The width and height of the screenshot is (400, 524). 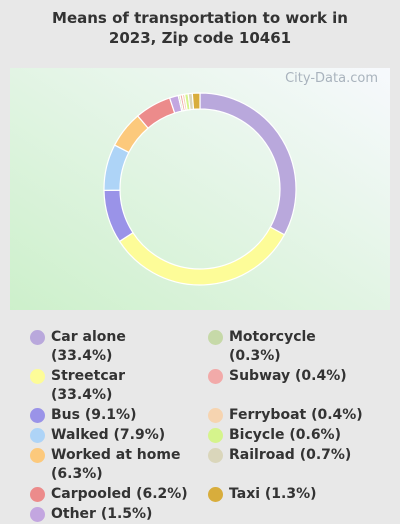 What do you see at coordinates (108, 435) in the screenshot?
I see `legend-label: Walked (7.9%)` at bounding box center [108, 435].